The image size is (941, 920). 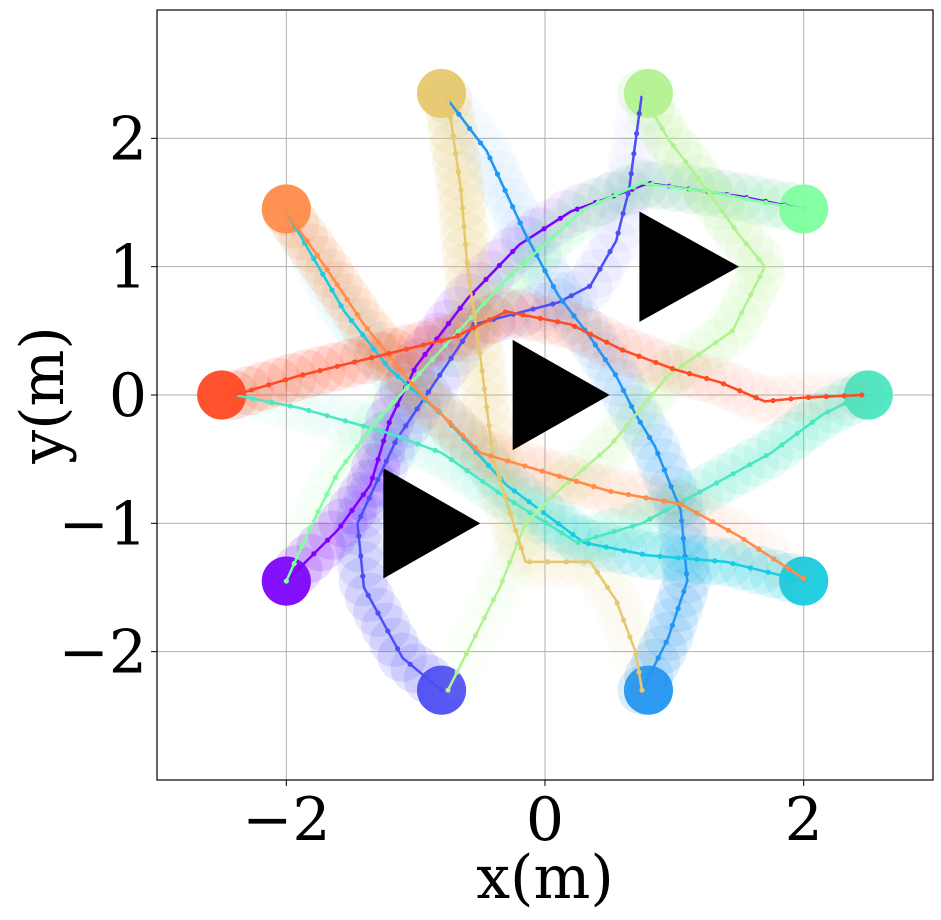 I want to click on obstacle-triangle, so click(x=689, y=266).